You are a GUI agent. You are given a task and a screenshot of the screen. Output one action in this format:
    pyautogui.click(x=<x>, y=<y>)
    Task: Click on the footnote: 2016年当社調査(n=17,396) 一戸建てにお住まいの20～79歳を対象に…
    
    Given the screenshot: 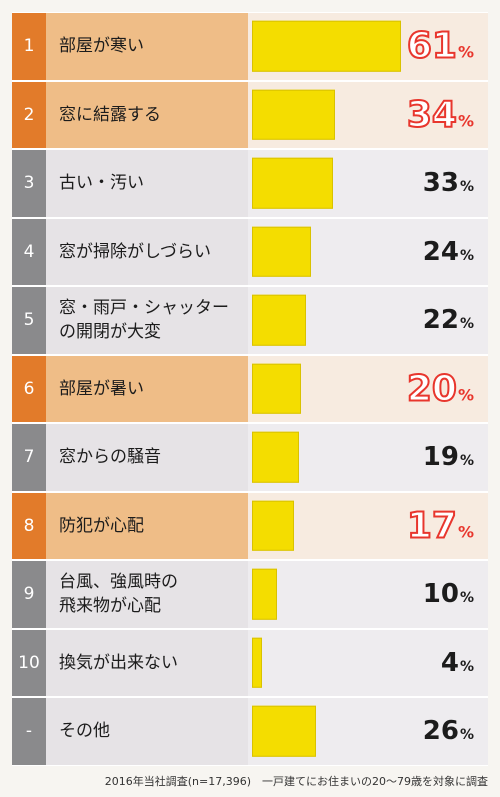 What is the action you would take?
    pyautogui.click(x=296, y=781)
    